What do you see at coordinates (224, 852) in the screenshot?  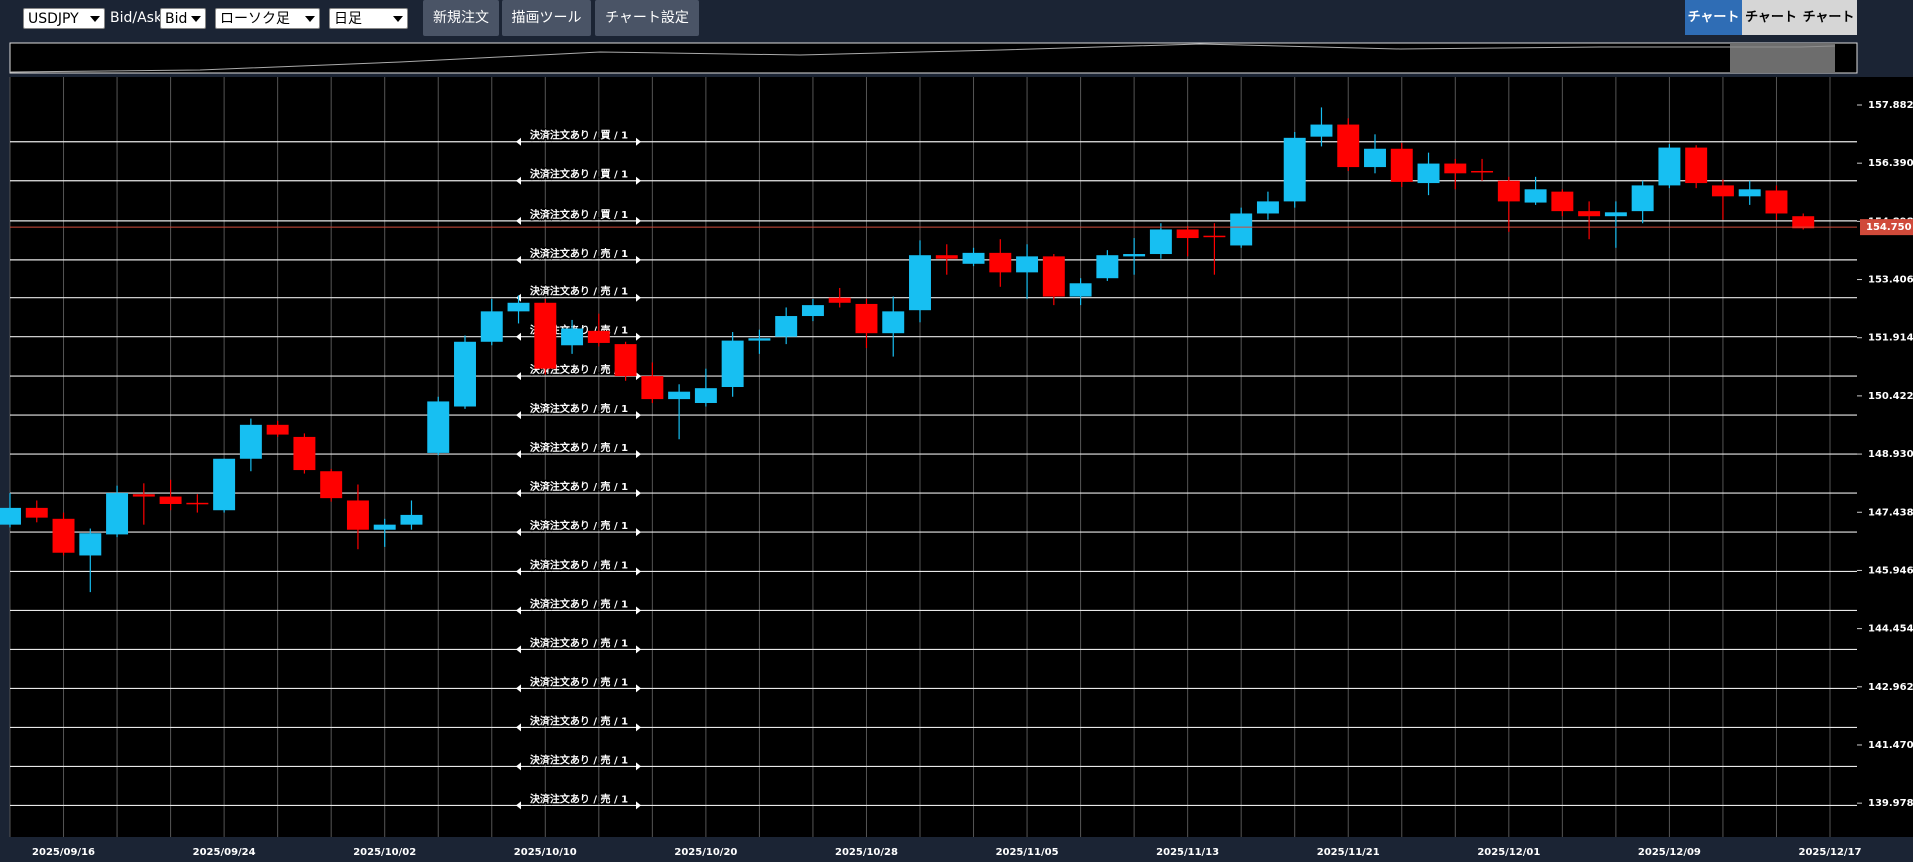 I see `x-tick-label: 2025/09/24` at bounding box center [224, 852].